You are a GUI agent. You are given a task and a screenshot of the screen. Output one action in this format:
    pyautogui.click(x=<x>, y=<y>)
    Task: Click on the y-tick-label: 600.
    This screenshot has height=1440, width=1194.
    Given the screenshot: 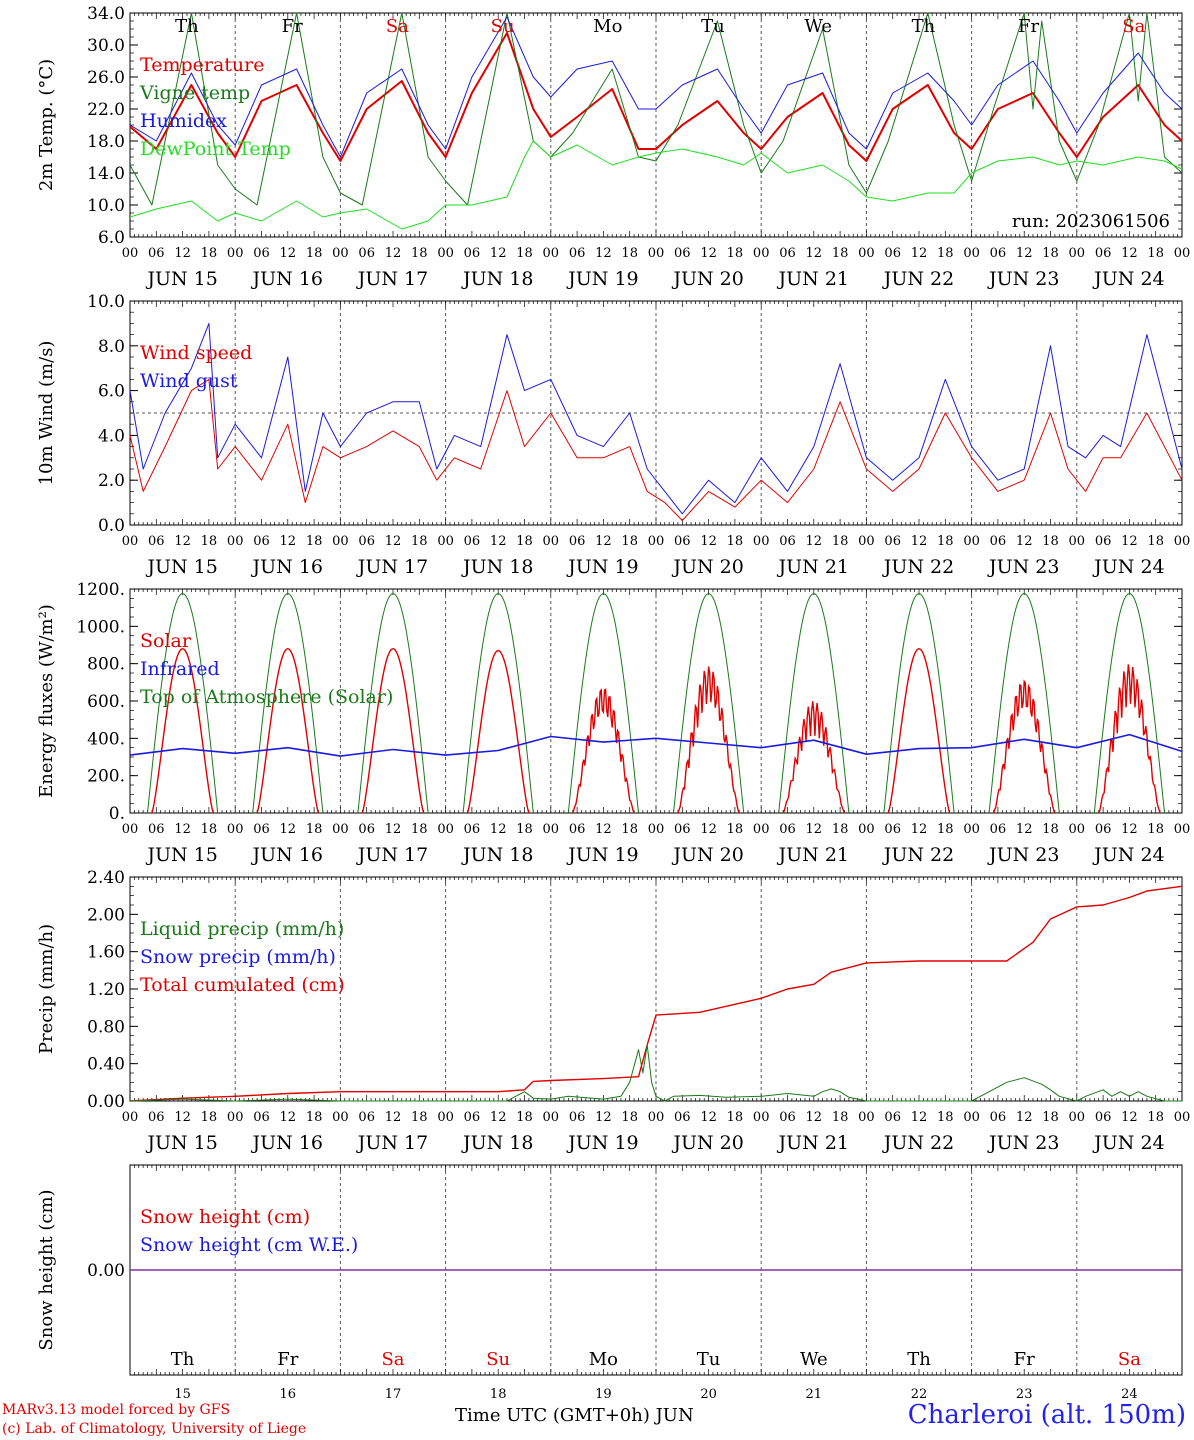 What is the action you would take?
    pyautogui.click(x=106, y=702)
    